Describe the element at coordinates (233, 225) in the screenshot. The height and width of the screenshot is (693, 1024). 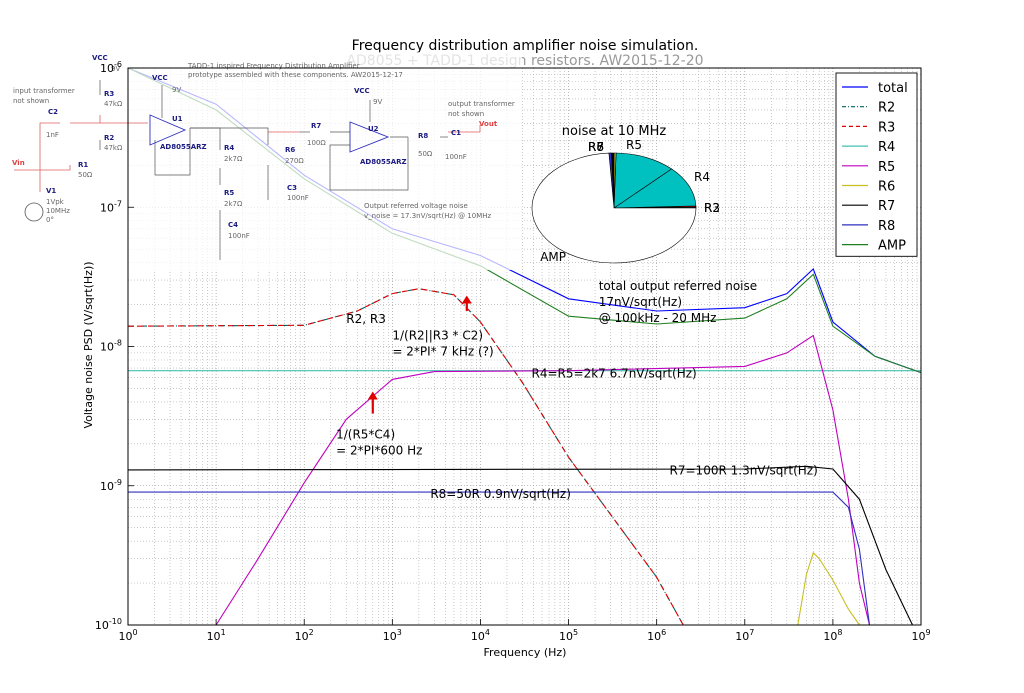
I see `schematic-c4: C4` at that location.